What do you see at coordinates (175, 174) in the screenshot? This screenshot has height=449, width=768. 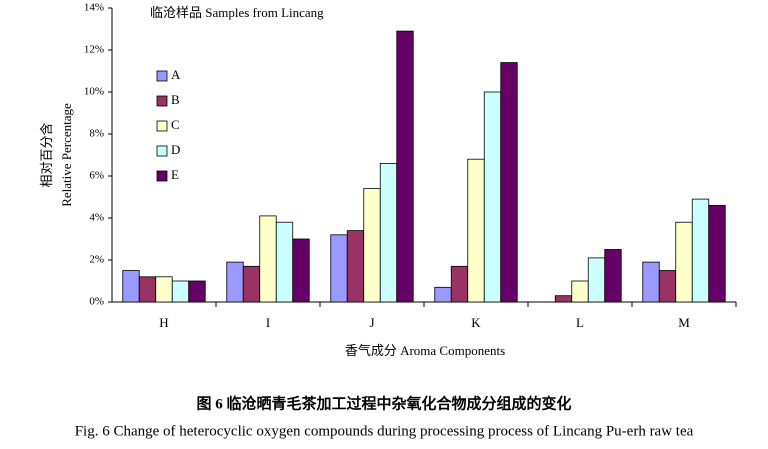 I see `legend-label: E` at bounding box center [175, 174].